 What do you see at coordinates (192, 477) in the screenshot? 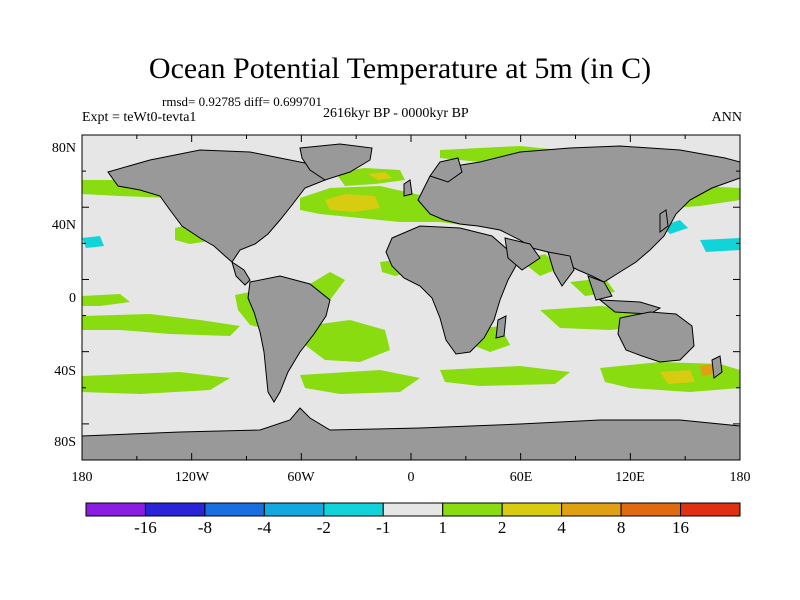
I see `lon-tick-label: 120W` at bounding box center [192, 477].